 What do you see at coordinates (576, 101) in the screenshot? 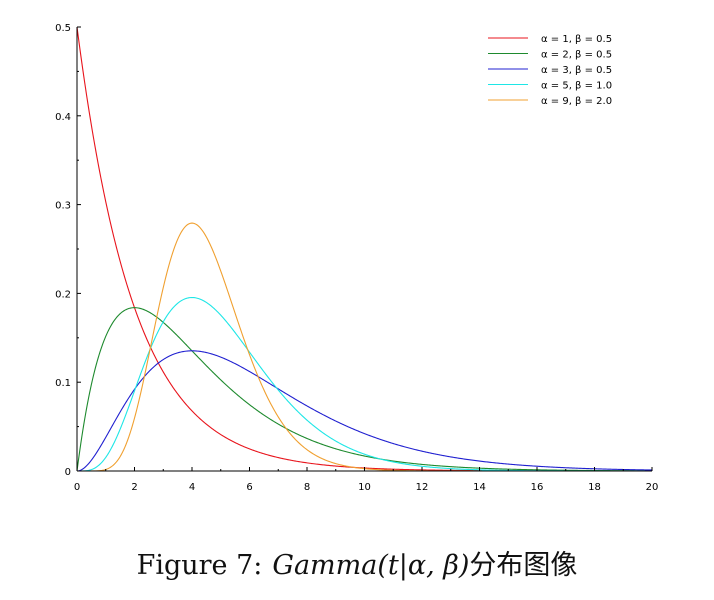
I see `legend-label-5: α = 9, β = 2.0` at bounding box center [576, 101].